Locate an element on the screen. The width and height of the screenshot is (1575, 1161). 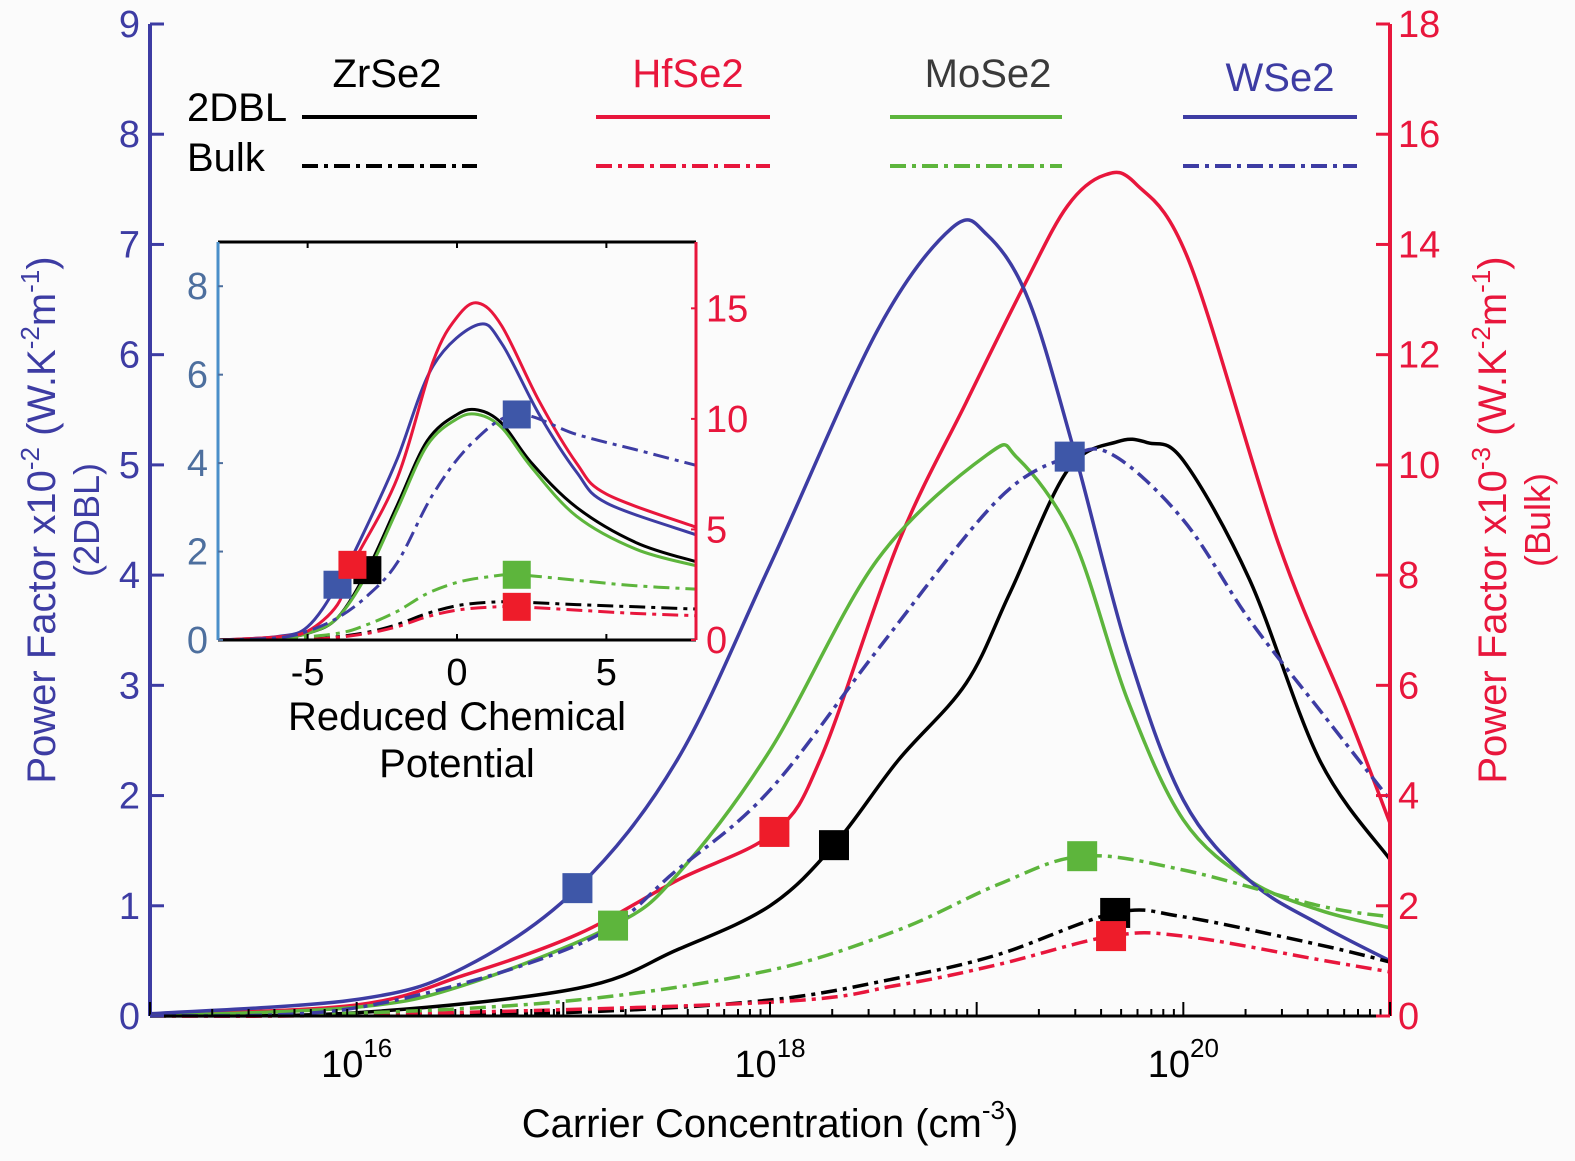
inset-left-y-tick-label: 0 is located at coordinates (197, 641).